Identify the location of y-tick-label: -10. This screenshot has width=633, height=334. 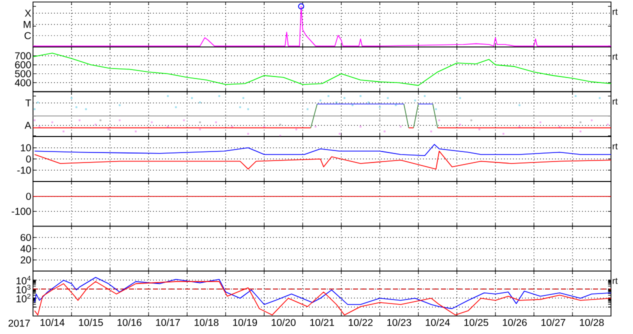
(24, 170).